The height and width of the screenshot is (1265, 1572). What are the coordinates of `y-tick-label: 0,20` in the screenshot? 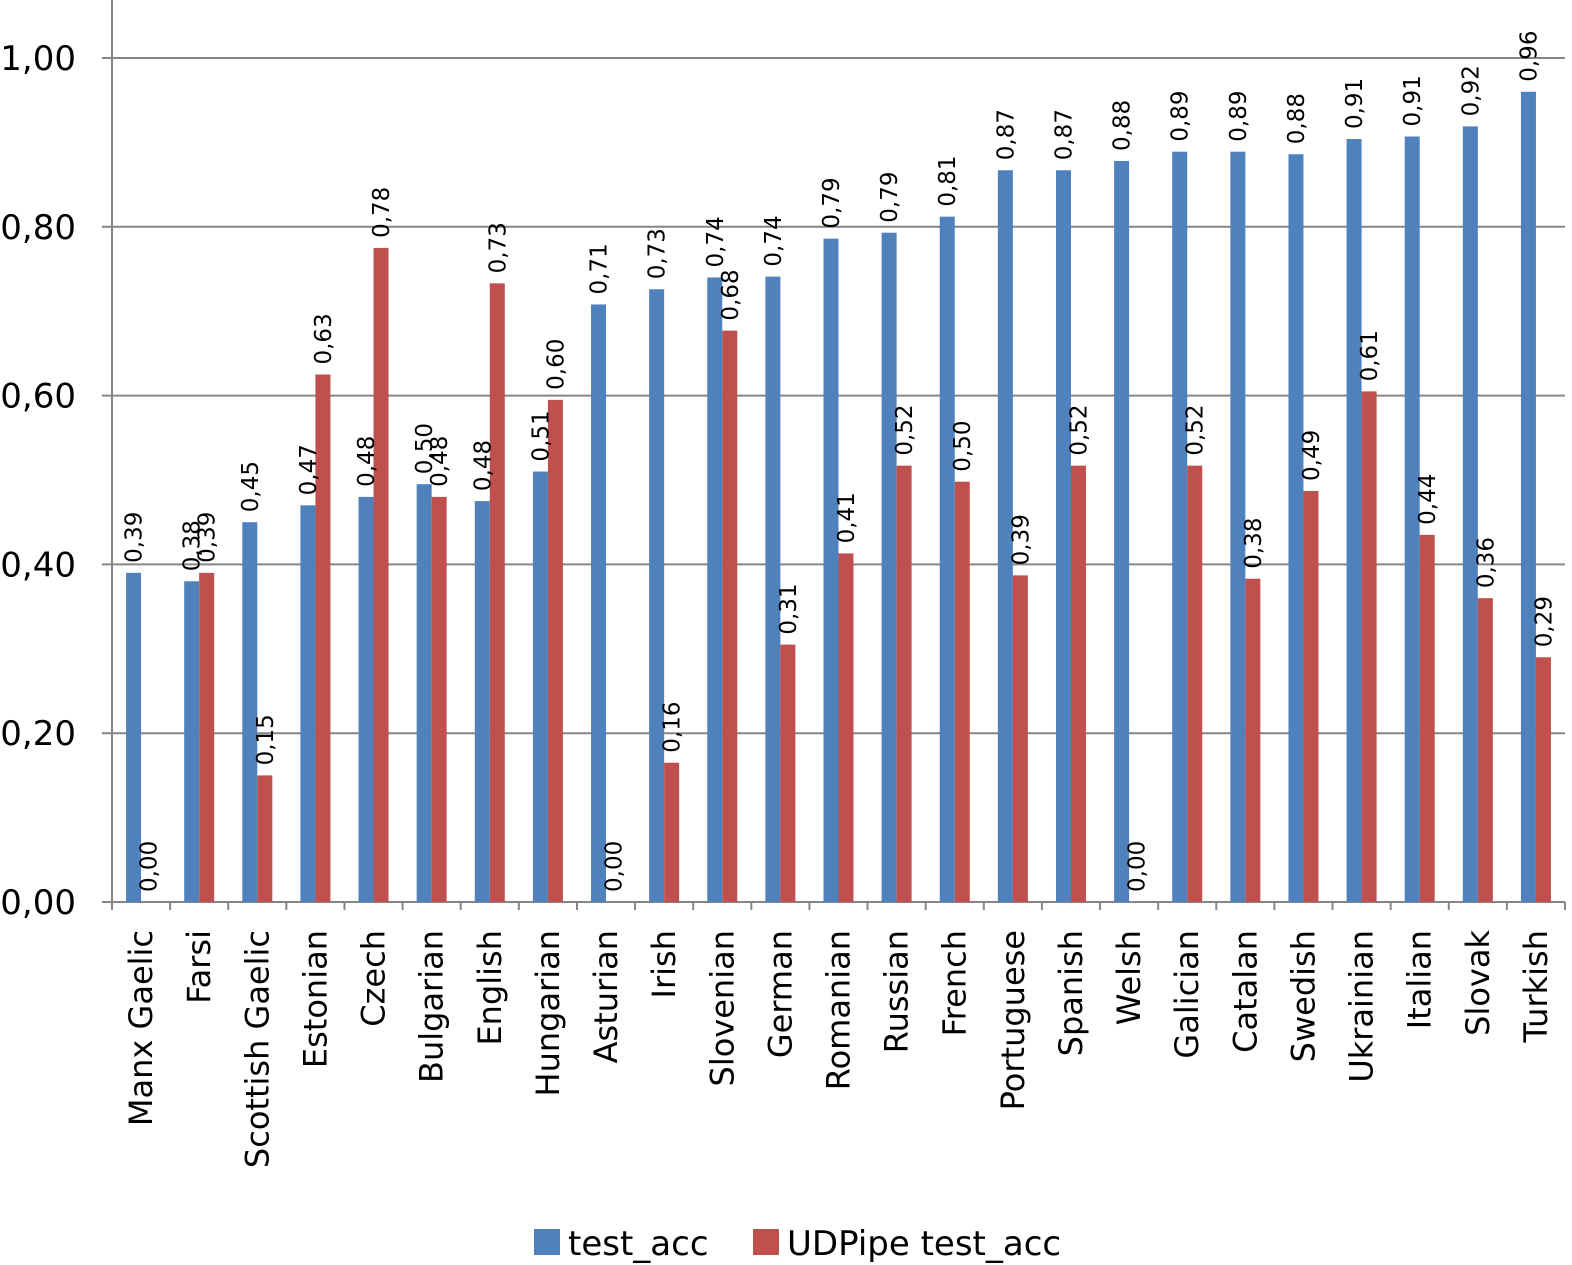 It's located at (38, 734).